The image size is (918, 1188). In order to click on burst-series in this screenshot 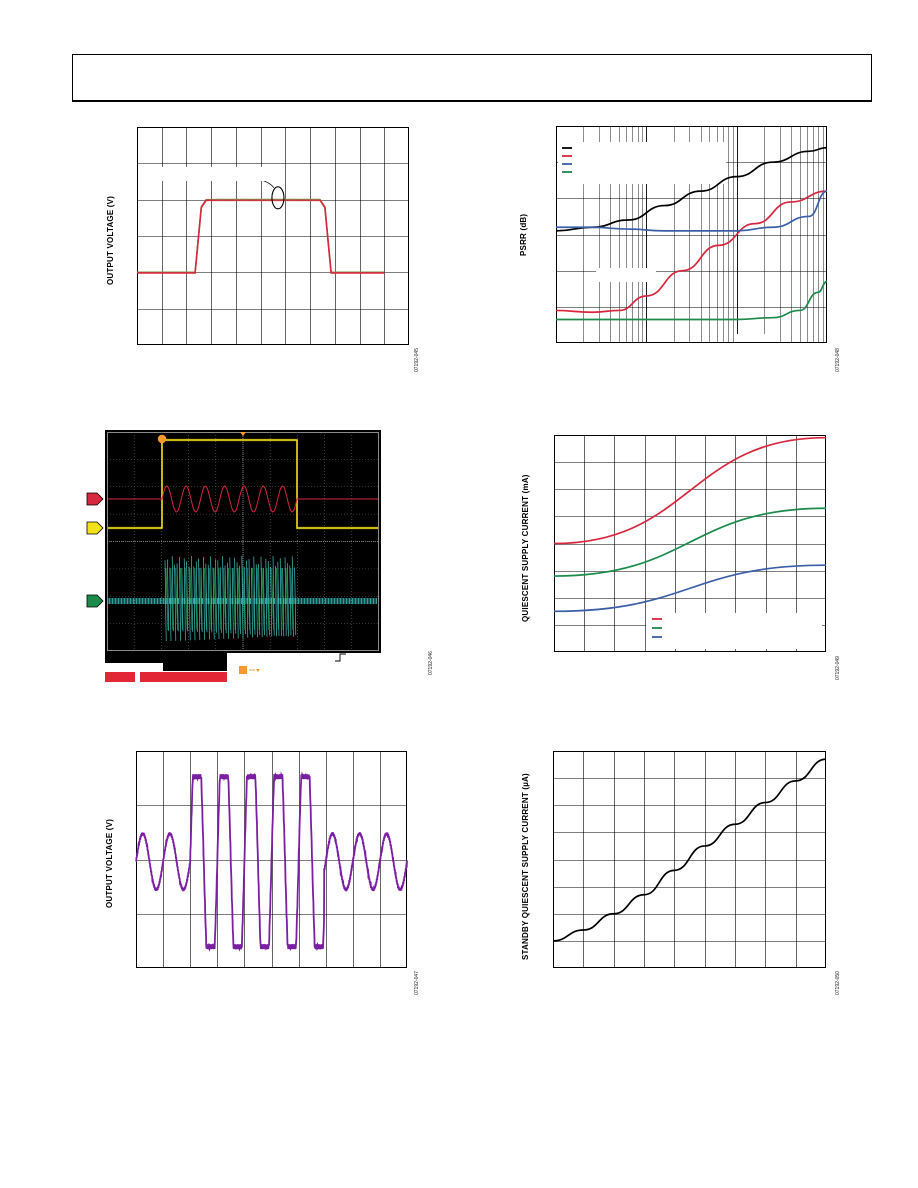, I will do `click(271, 862)`.